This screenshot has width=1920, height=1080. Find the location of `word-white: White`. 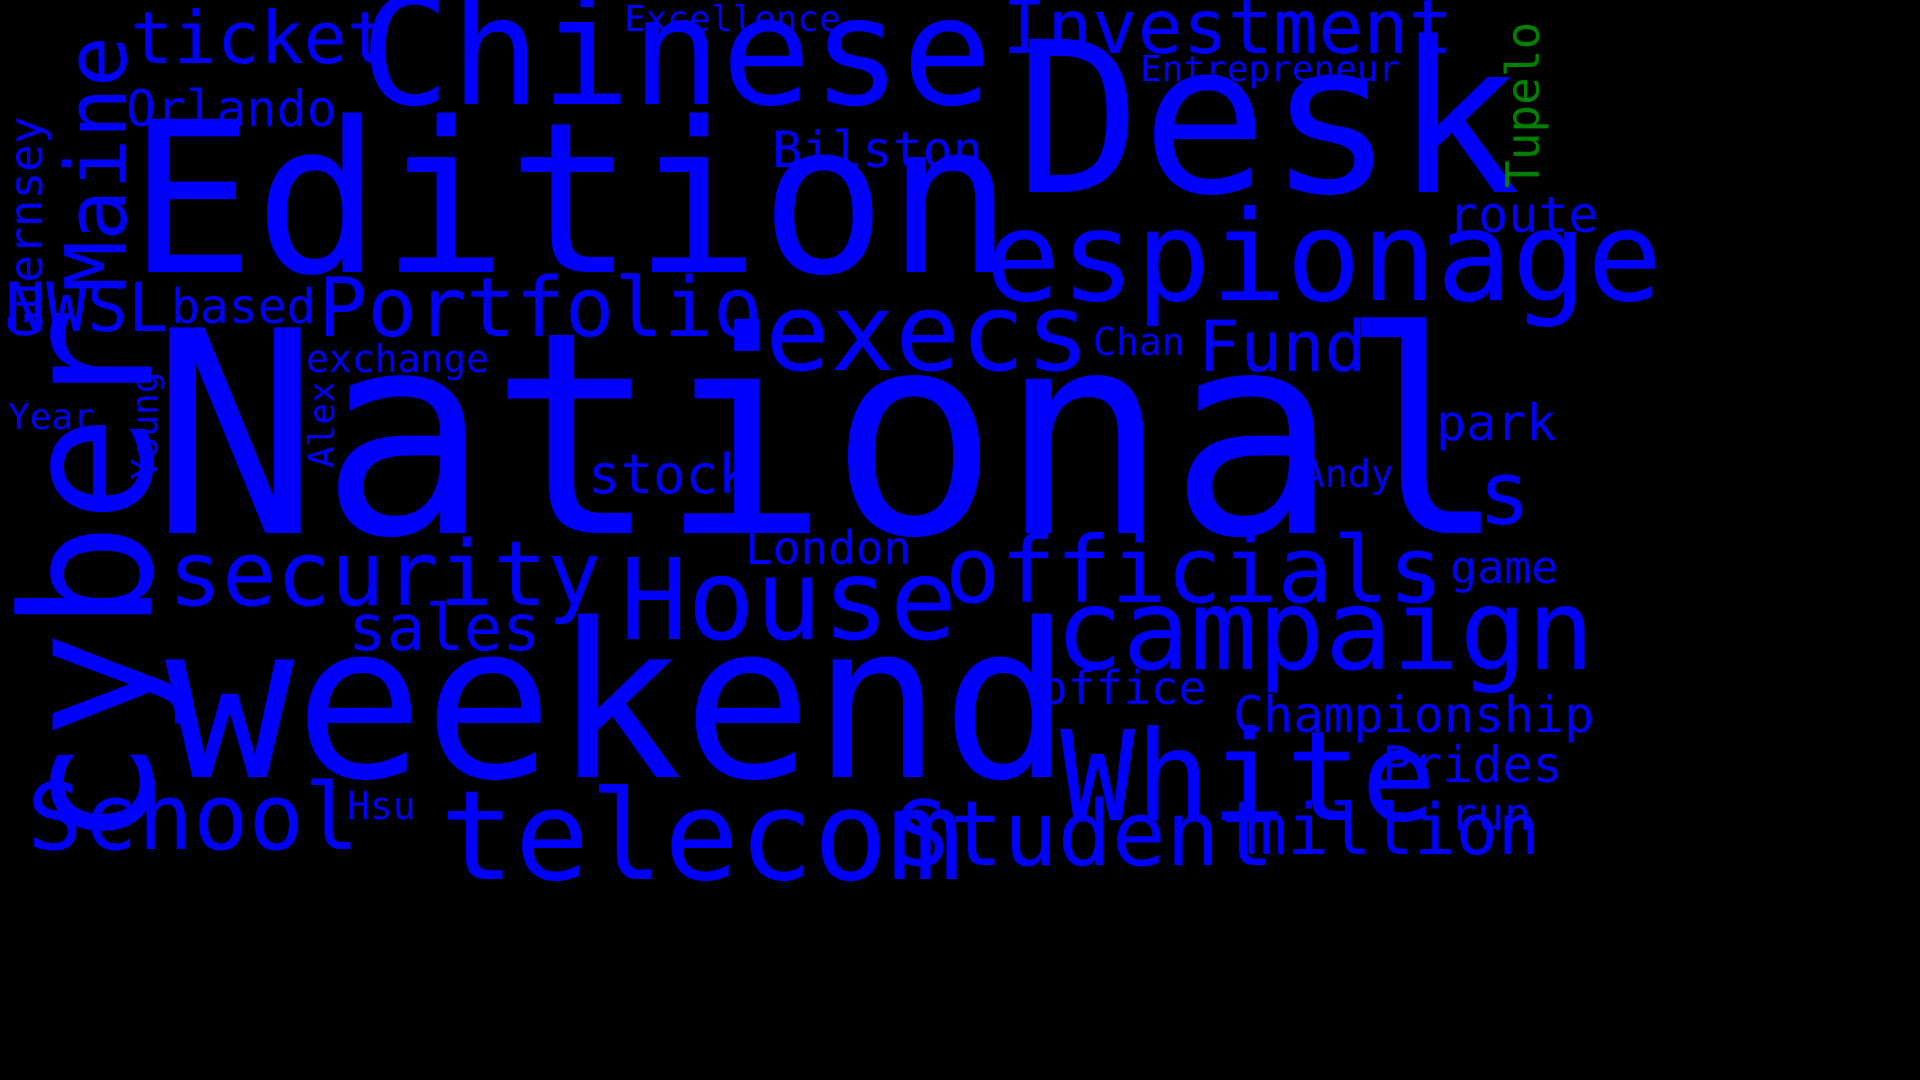

word-white: White is located at coordinates (1248, 777).